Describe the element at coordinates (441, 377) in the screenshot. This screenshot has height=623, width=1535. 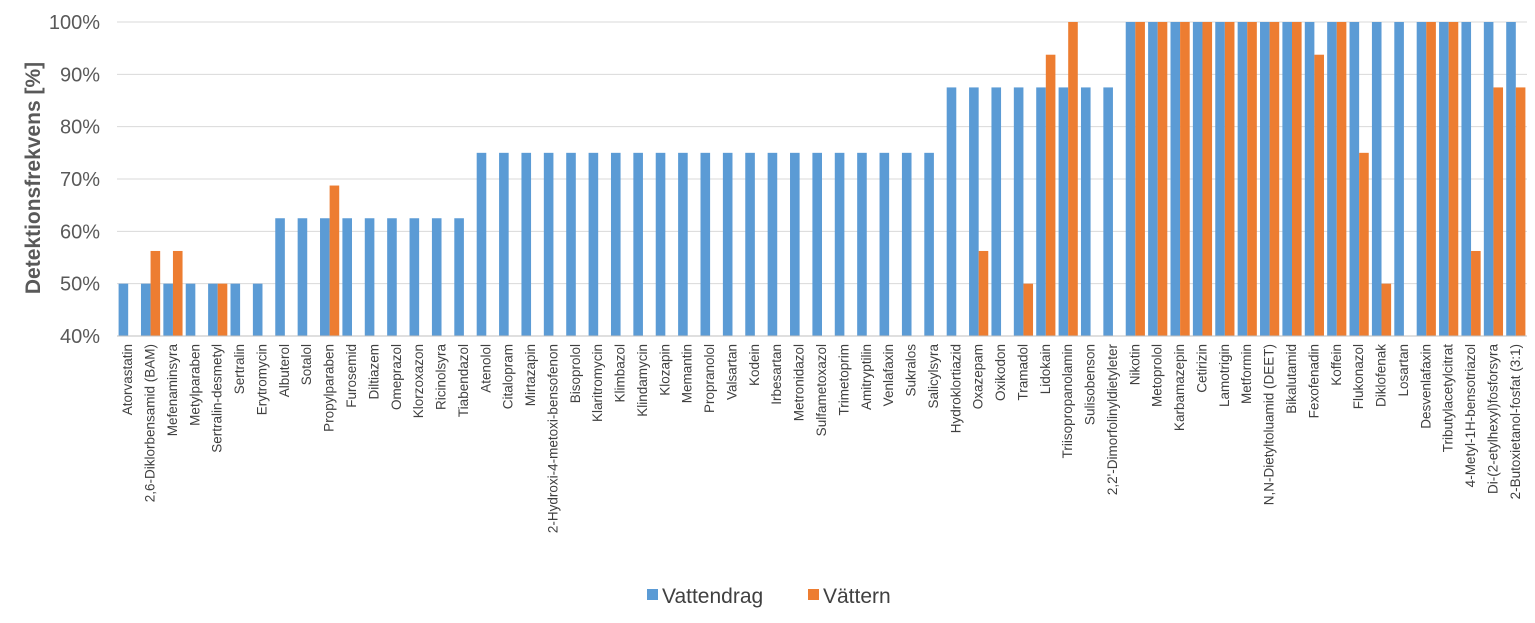
I see `x-category-label: Ricinolsyra` at that location.